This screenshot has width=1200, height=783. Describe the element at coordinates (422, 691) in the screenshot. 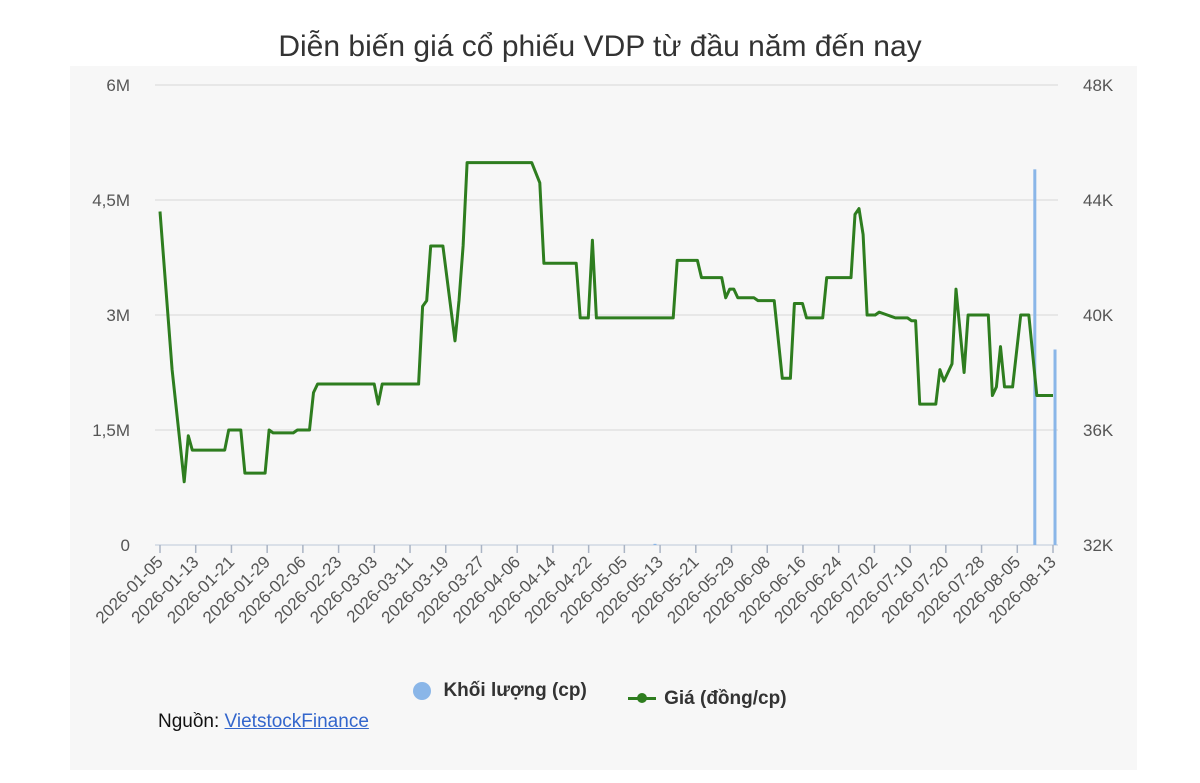

I see `legend-volume-marker-icon` at that location.